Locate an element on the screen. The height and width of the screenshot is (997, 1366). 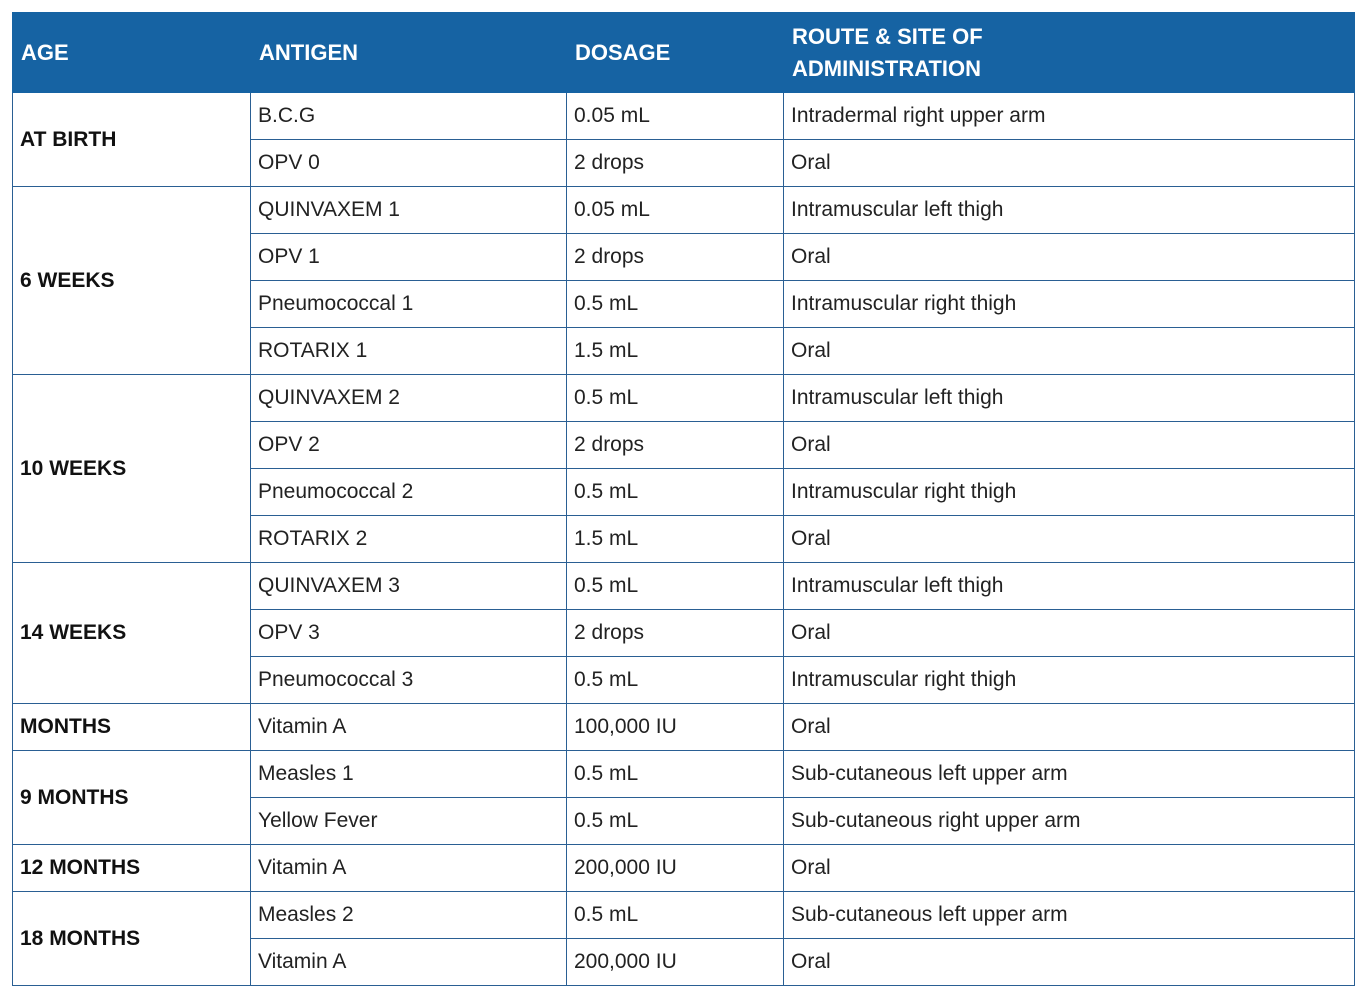
antigen-cell: ROTARIX 1 is located at coordinates (408, 351).